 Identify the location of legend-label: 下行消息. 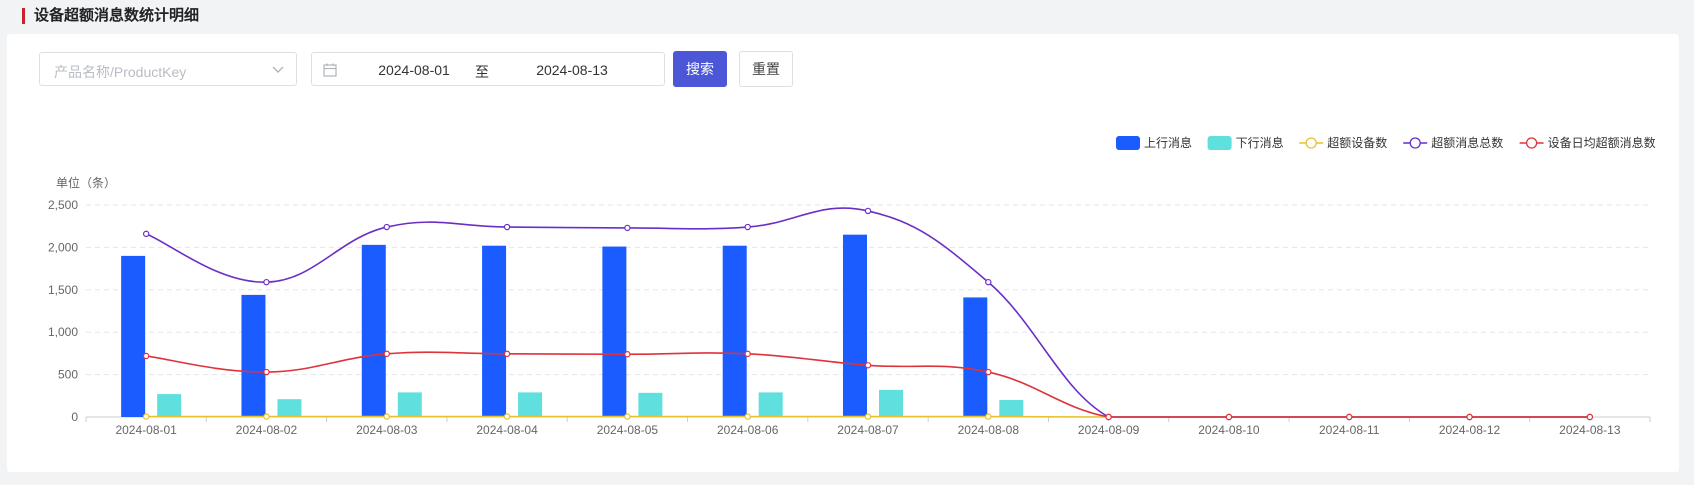
(1260, 142).